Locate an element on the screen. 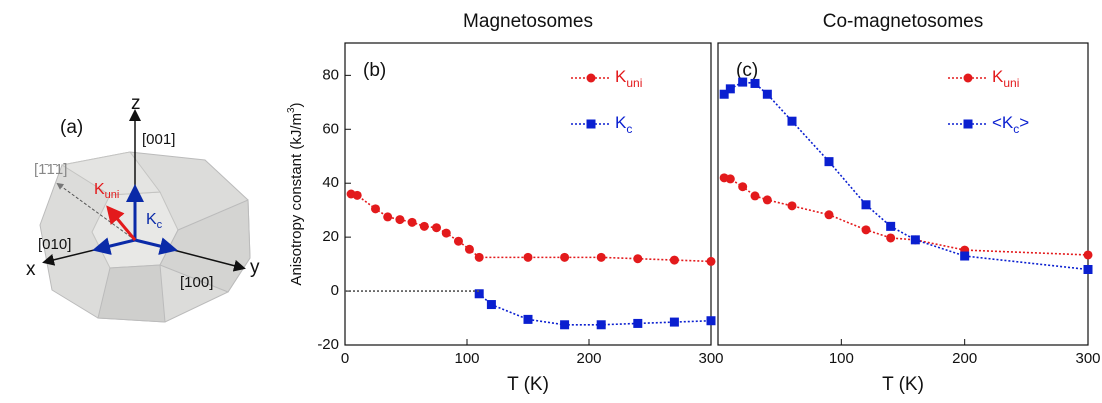  legend-label: <Kc> is located at coordinates (1010, 124).